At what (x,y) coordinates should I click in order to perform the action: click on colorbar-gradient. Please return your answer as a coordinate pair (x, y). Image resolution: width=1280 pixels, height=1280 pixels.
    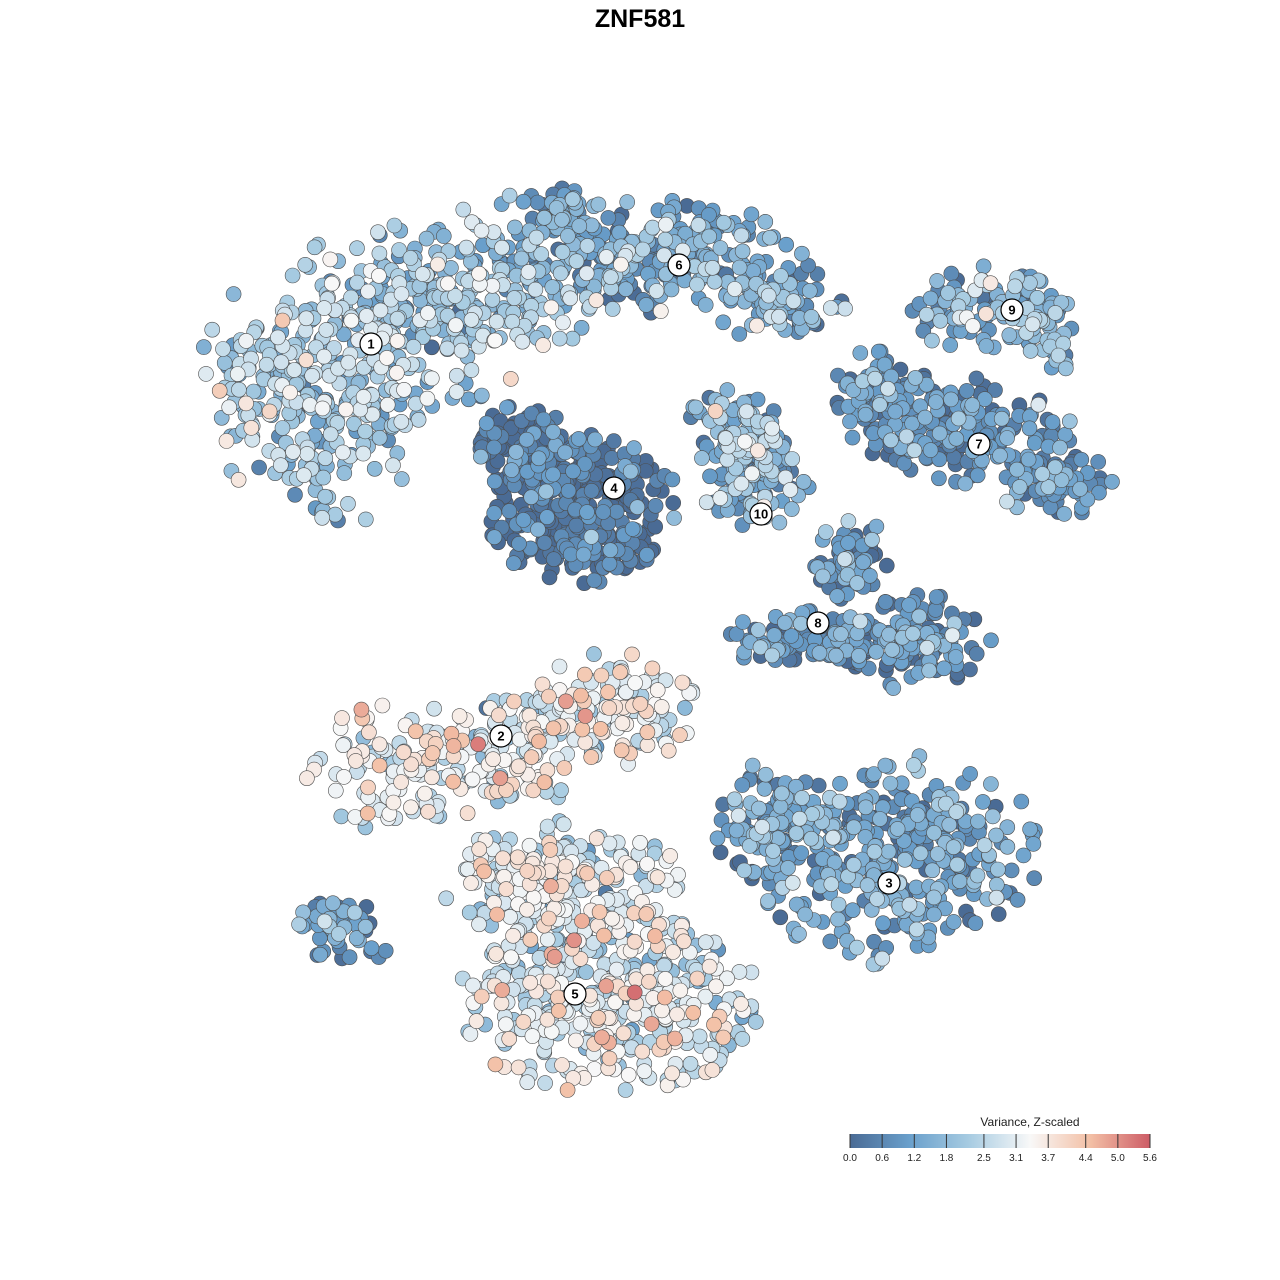
    Looking at the image, I should click on (1000, 1141).